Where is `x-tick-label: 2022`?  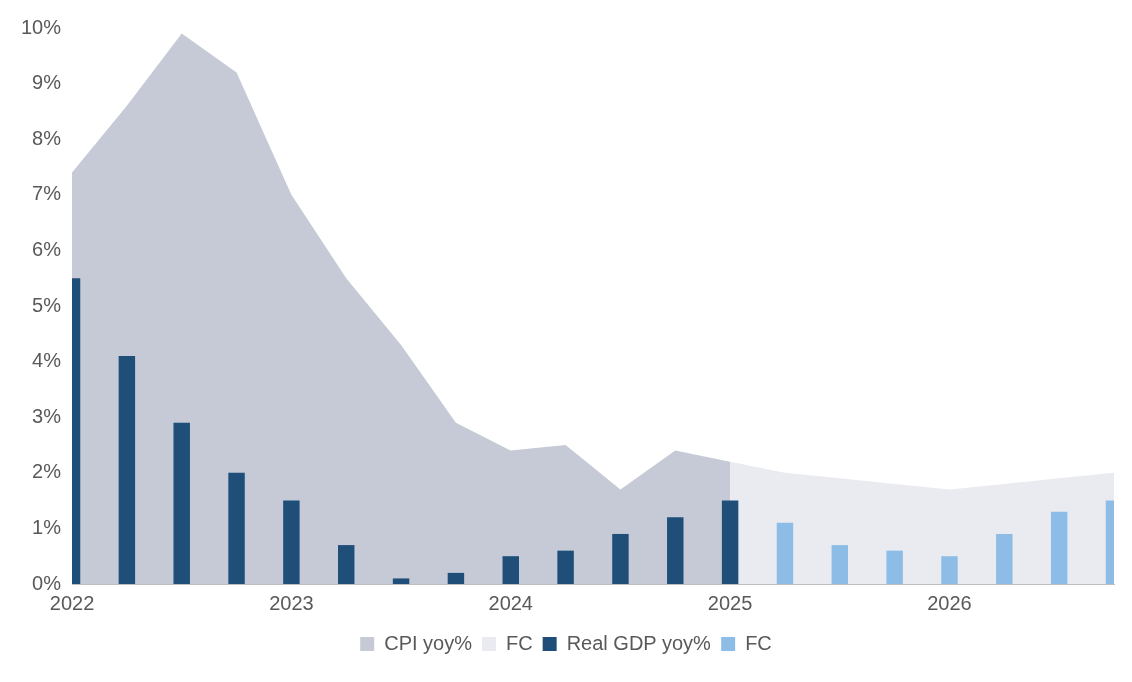
x-tick-label: 2022 is located at coordinates (72, 602).